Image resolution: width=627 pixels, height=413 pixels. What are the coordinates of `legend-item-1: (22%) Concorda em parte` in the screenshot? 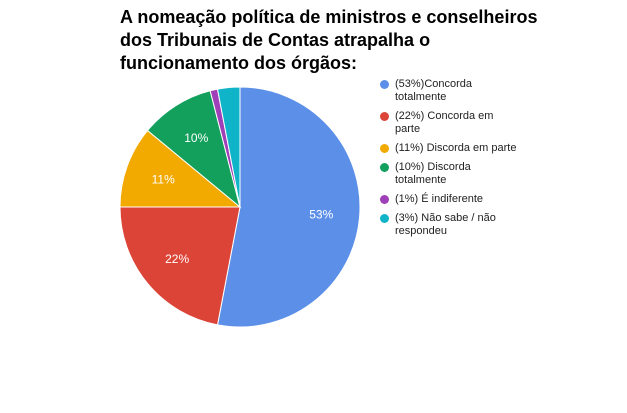 It's located at (450, 123).